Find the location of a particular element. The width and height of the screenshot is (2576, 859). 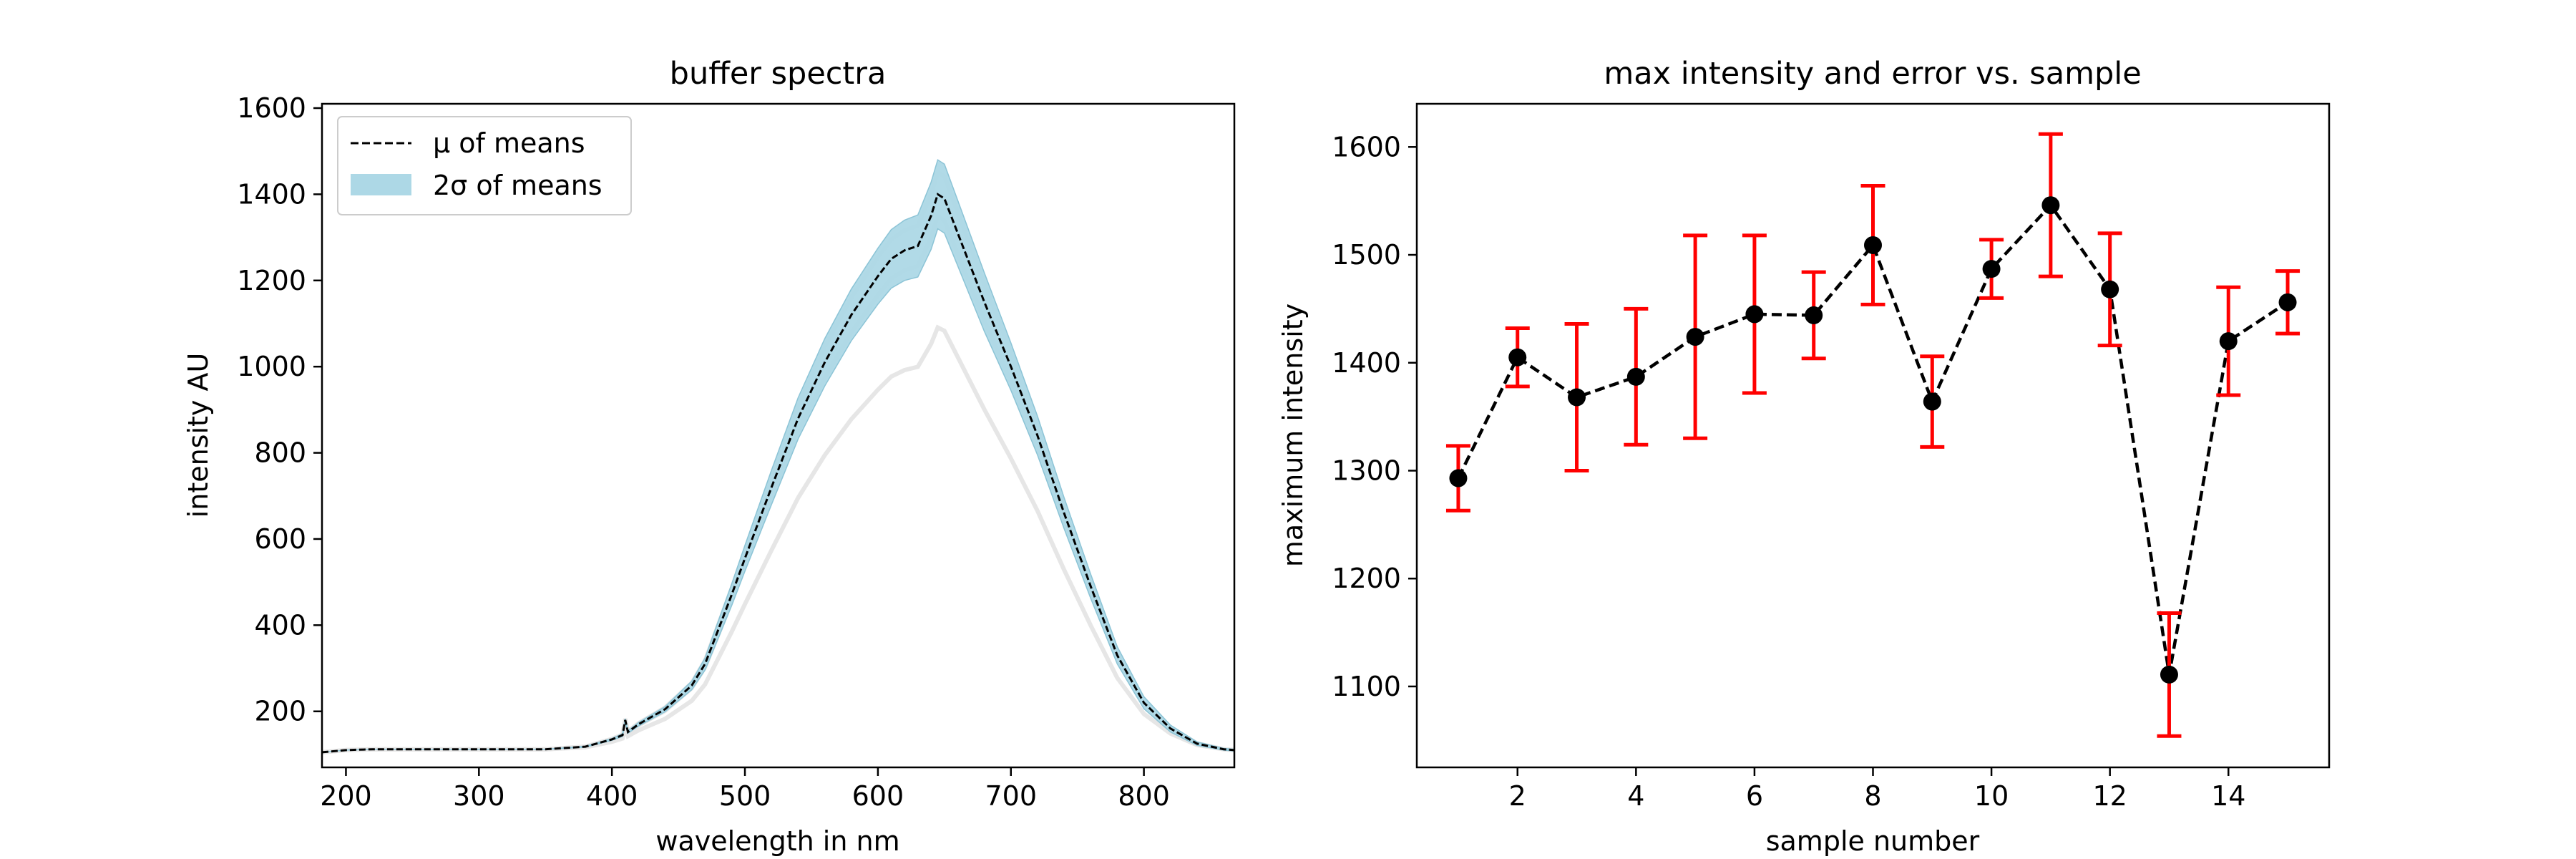

spectra-title: buffer spectra is located at coordinates (778, 74).